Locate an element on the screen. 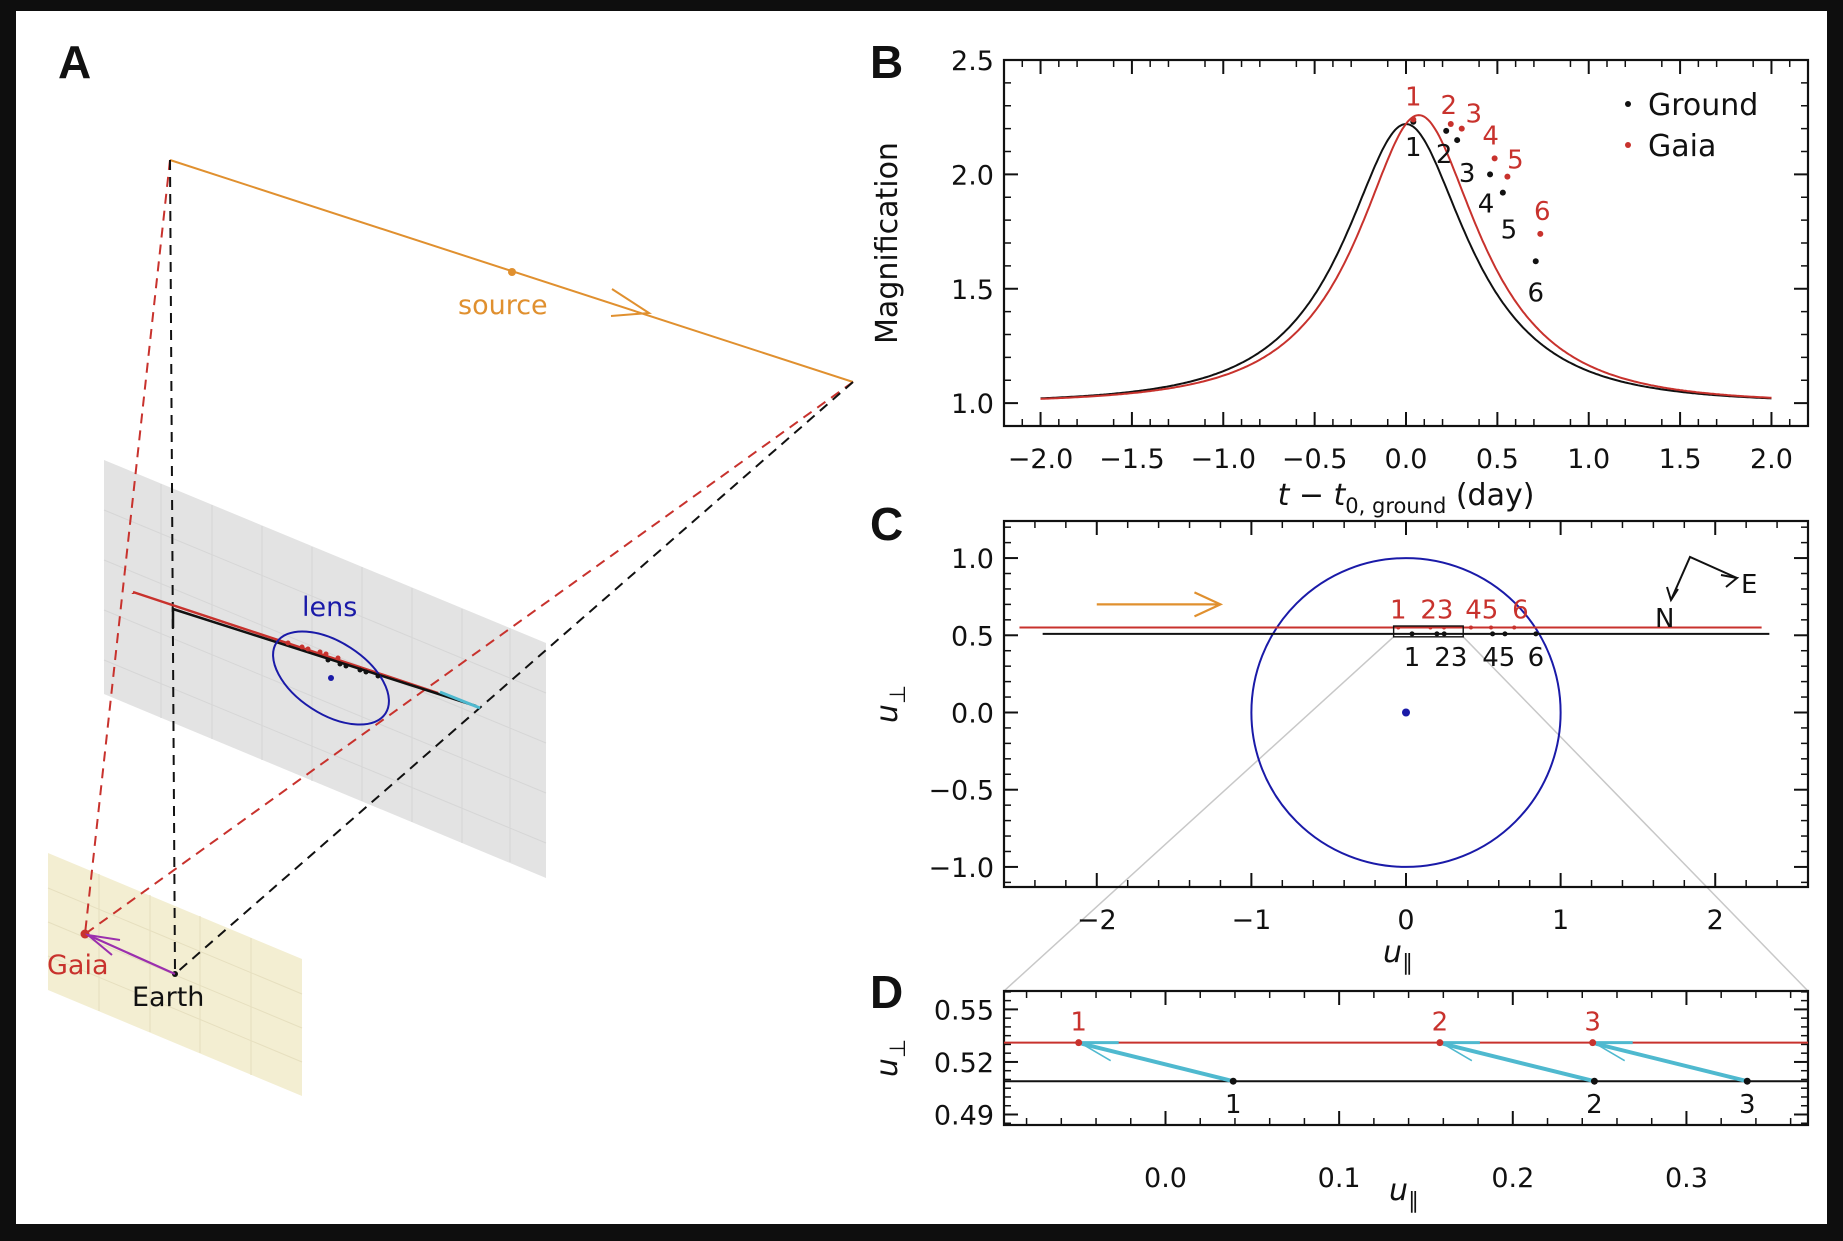 The width and height of the screenshot is (1843, 1241). einstein-ring is located at coordinates (1406, 712).